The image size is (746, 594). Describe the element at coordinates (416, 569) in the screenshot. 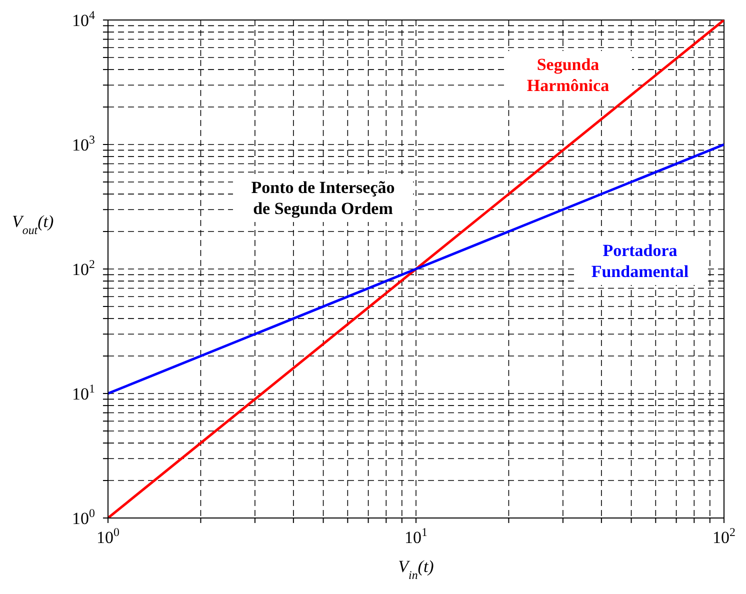

I see `x-axis-title: V$_{in}$(t)` at that location.